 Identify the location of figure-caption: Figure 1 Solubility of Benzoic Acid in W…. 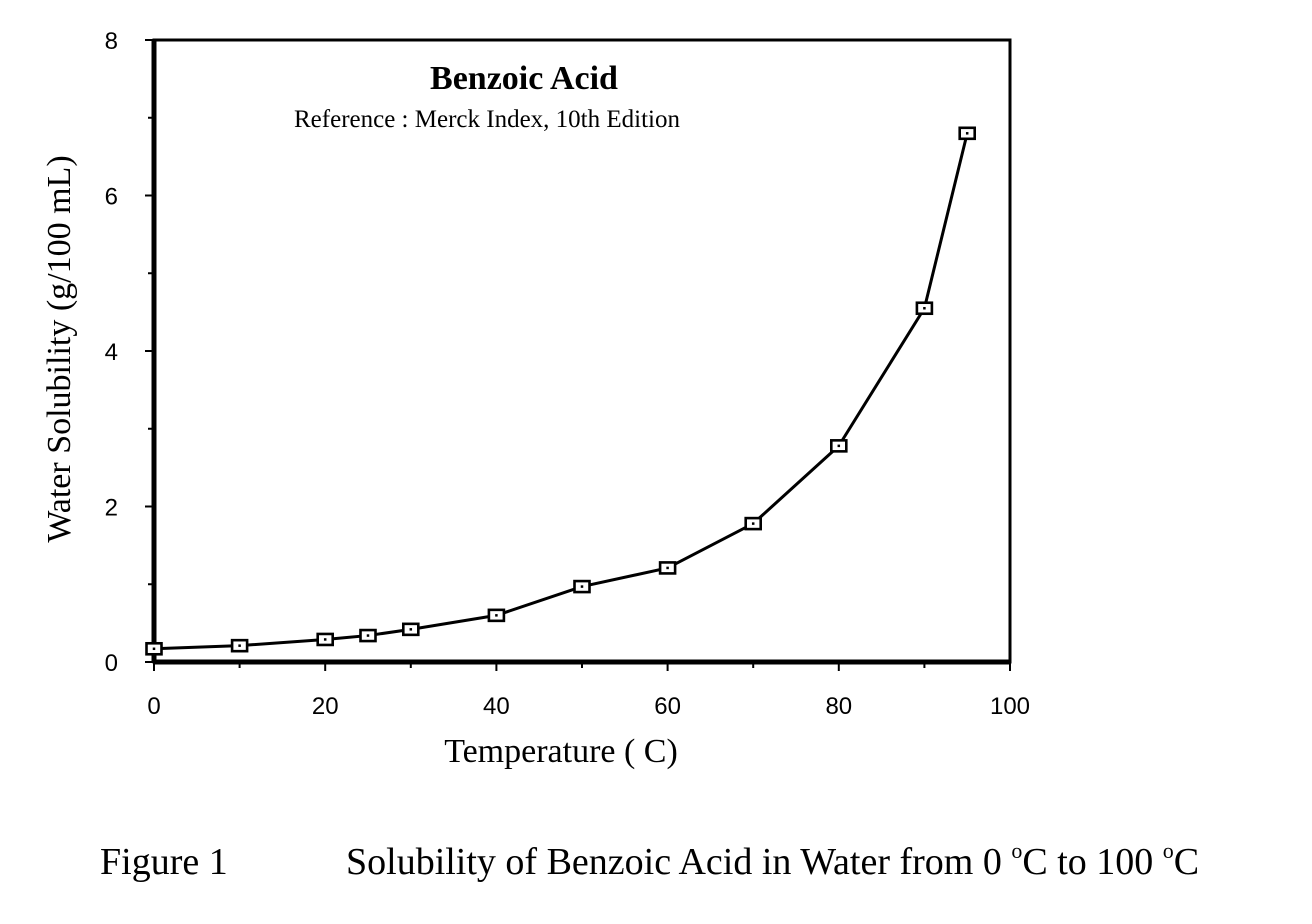
(700, 868).